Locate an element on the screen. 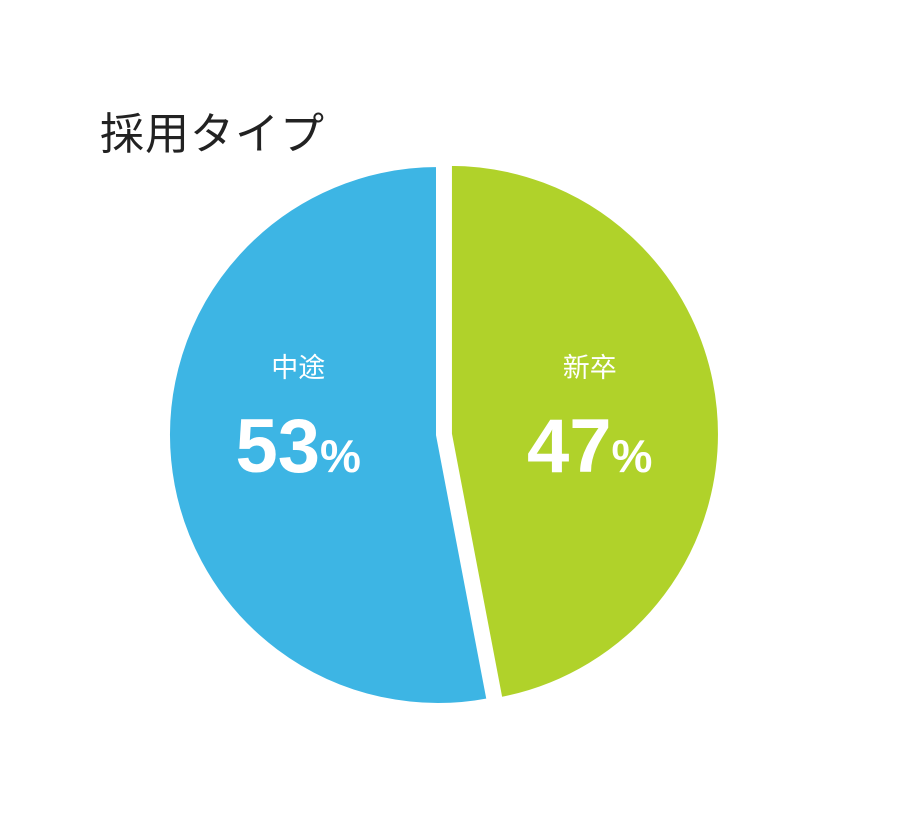  slice-value-shinsotsu-unit: % is located at coordinates (632, 456).